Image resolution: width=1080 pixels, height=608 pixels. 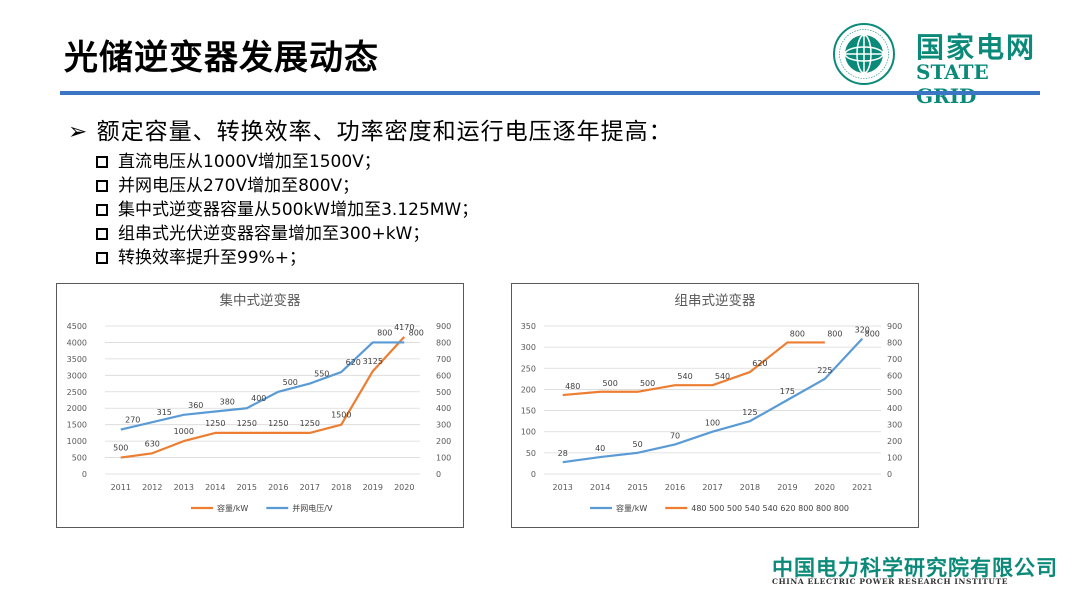 I want to click on data-label: 70, so click(x=675, y=435).